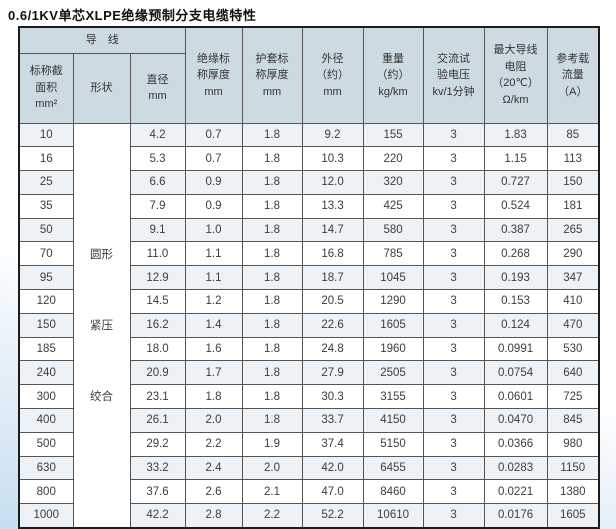 Image resolution: width=616 pixels, height=529 pixels. What do you see at coordinates (332, 397) in the screenshot?
I see `table-cell: 30.3` at bounding box center [332, 397].